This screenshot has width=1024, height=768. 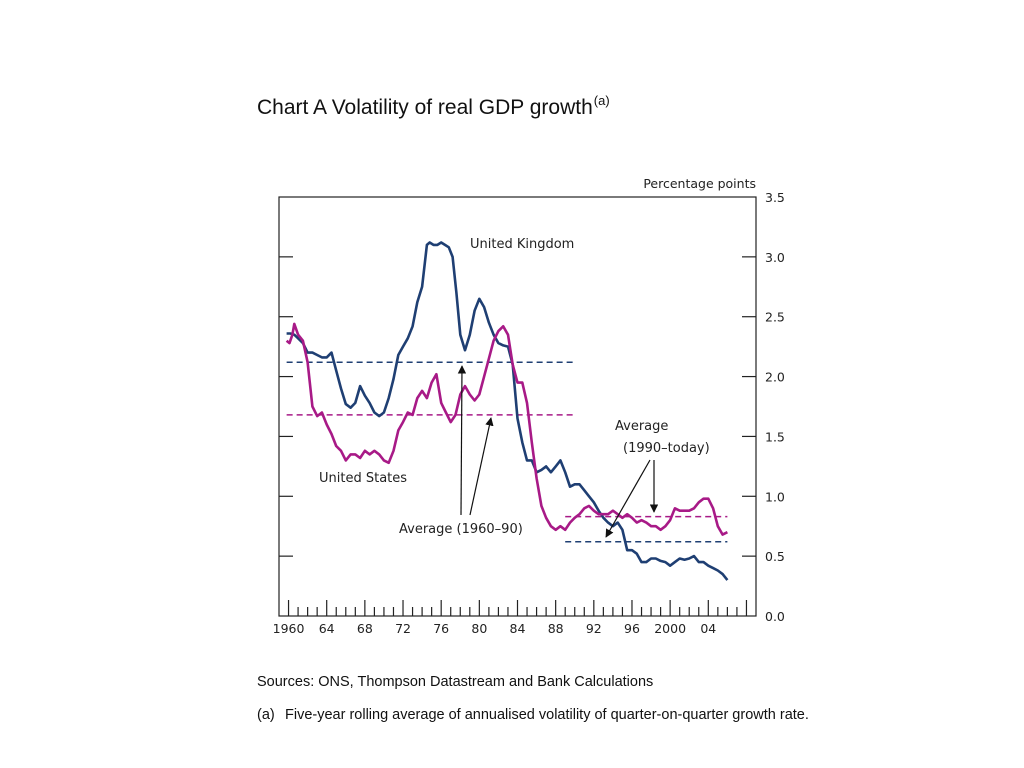 What do you see at coordinates (558, 451) in the screenshot?
I see `annotation-arrows` at bounding box center [558, 451].